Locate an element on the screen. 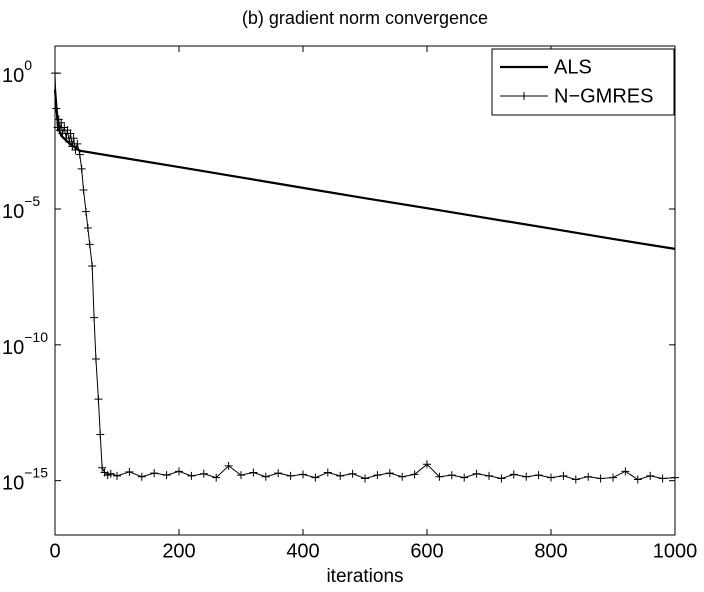 This screenshot has height=592, width=704. x-axis-label: iterations is located at coordinates (364, 576).